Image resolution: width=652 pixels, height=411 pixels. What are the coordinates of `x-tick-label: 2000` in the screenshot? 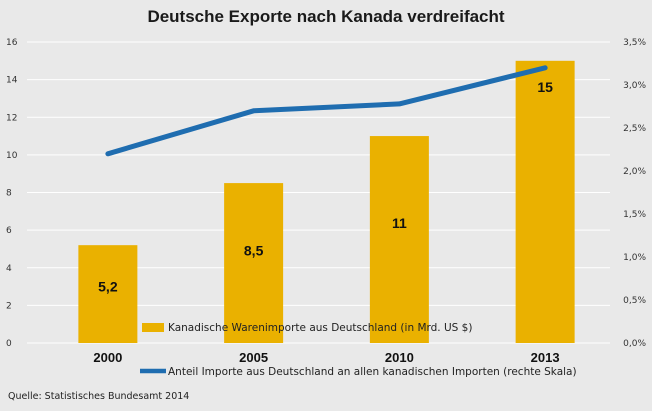 It's located at (107, 357).